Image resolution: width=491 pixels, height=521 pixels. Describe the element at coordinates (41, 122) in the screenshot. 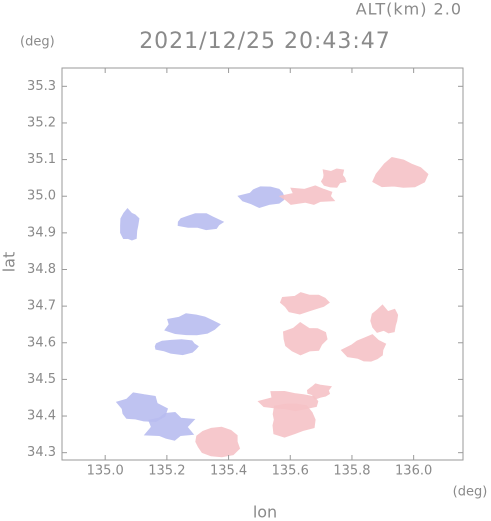

I see `y-tick-label: 35.2` at that location.